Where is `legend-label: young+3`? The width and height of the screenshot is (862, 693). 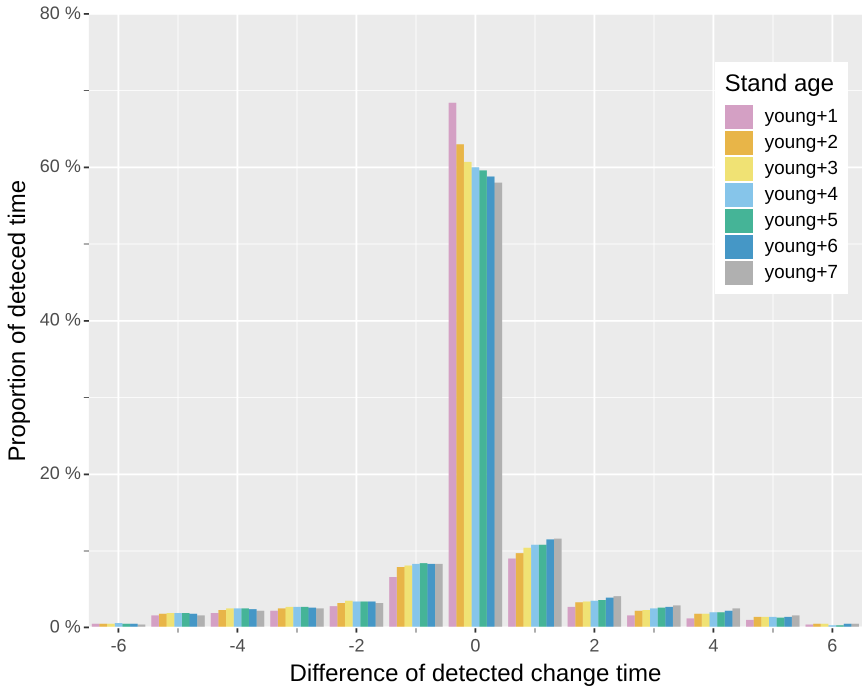
legend-label: young+3 is located at coordinates (801, 169).